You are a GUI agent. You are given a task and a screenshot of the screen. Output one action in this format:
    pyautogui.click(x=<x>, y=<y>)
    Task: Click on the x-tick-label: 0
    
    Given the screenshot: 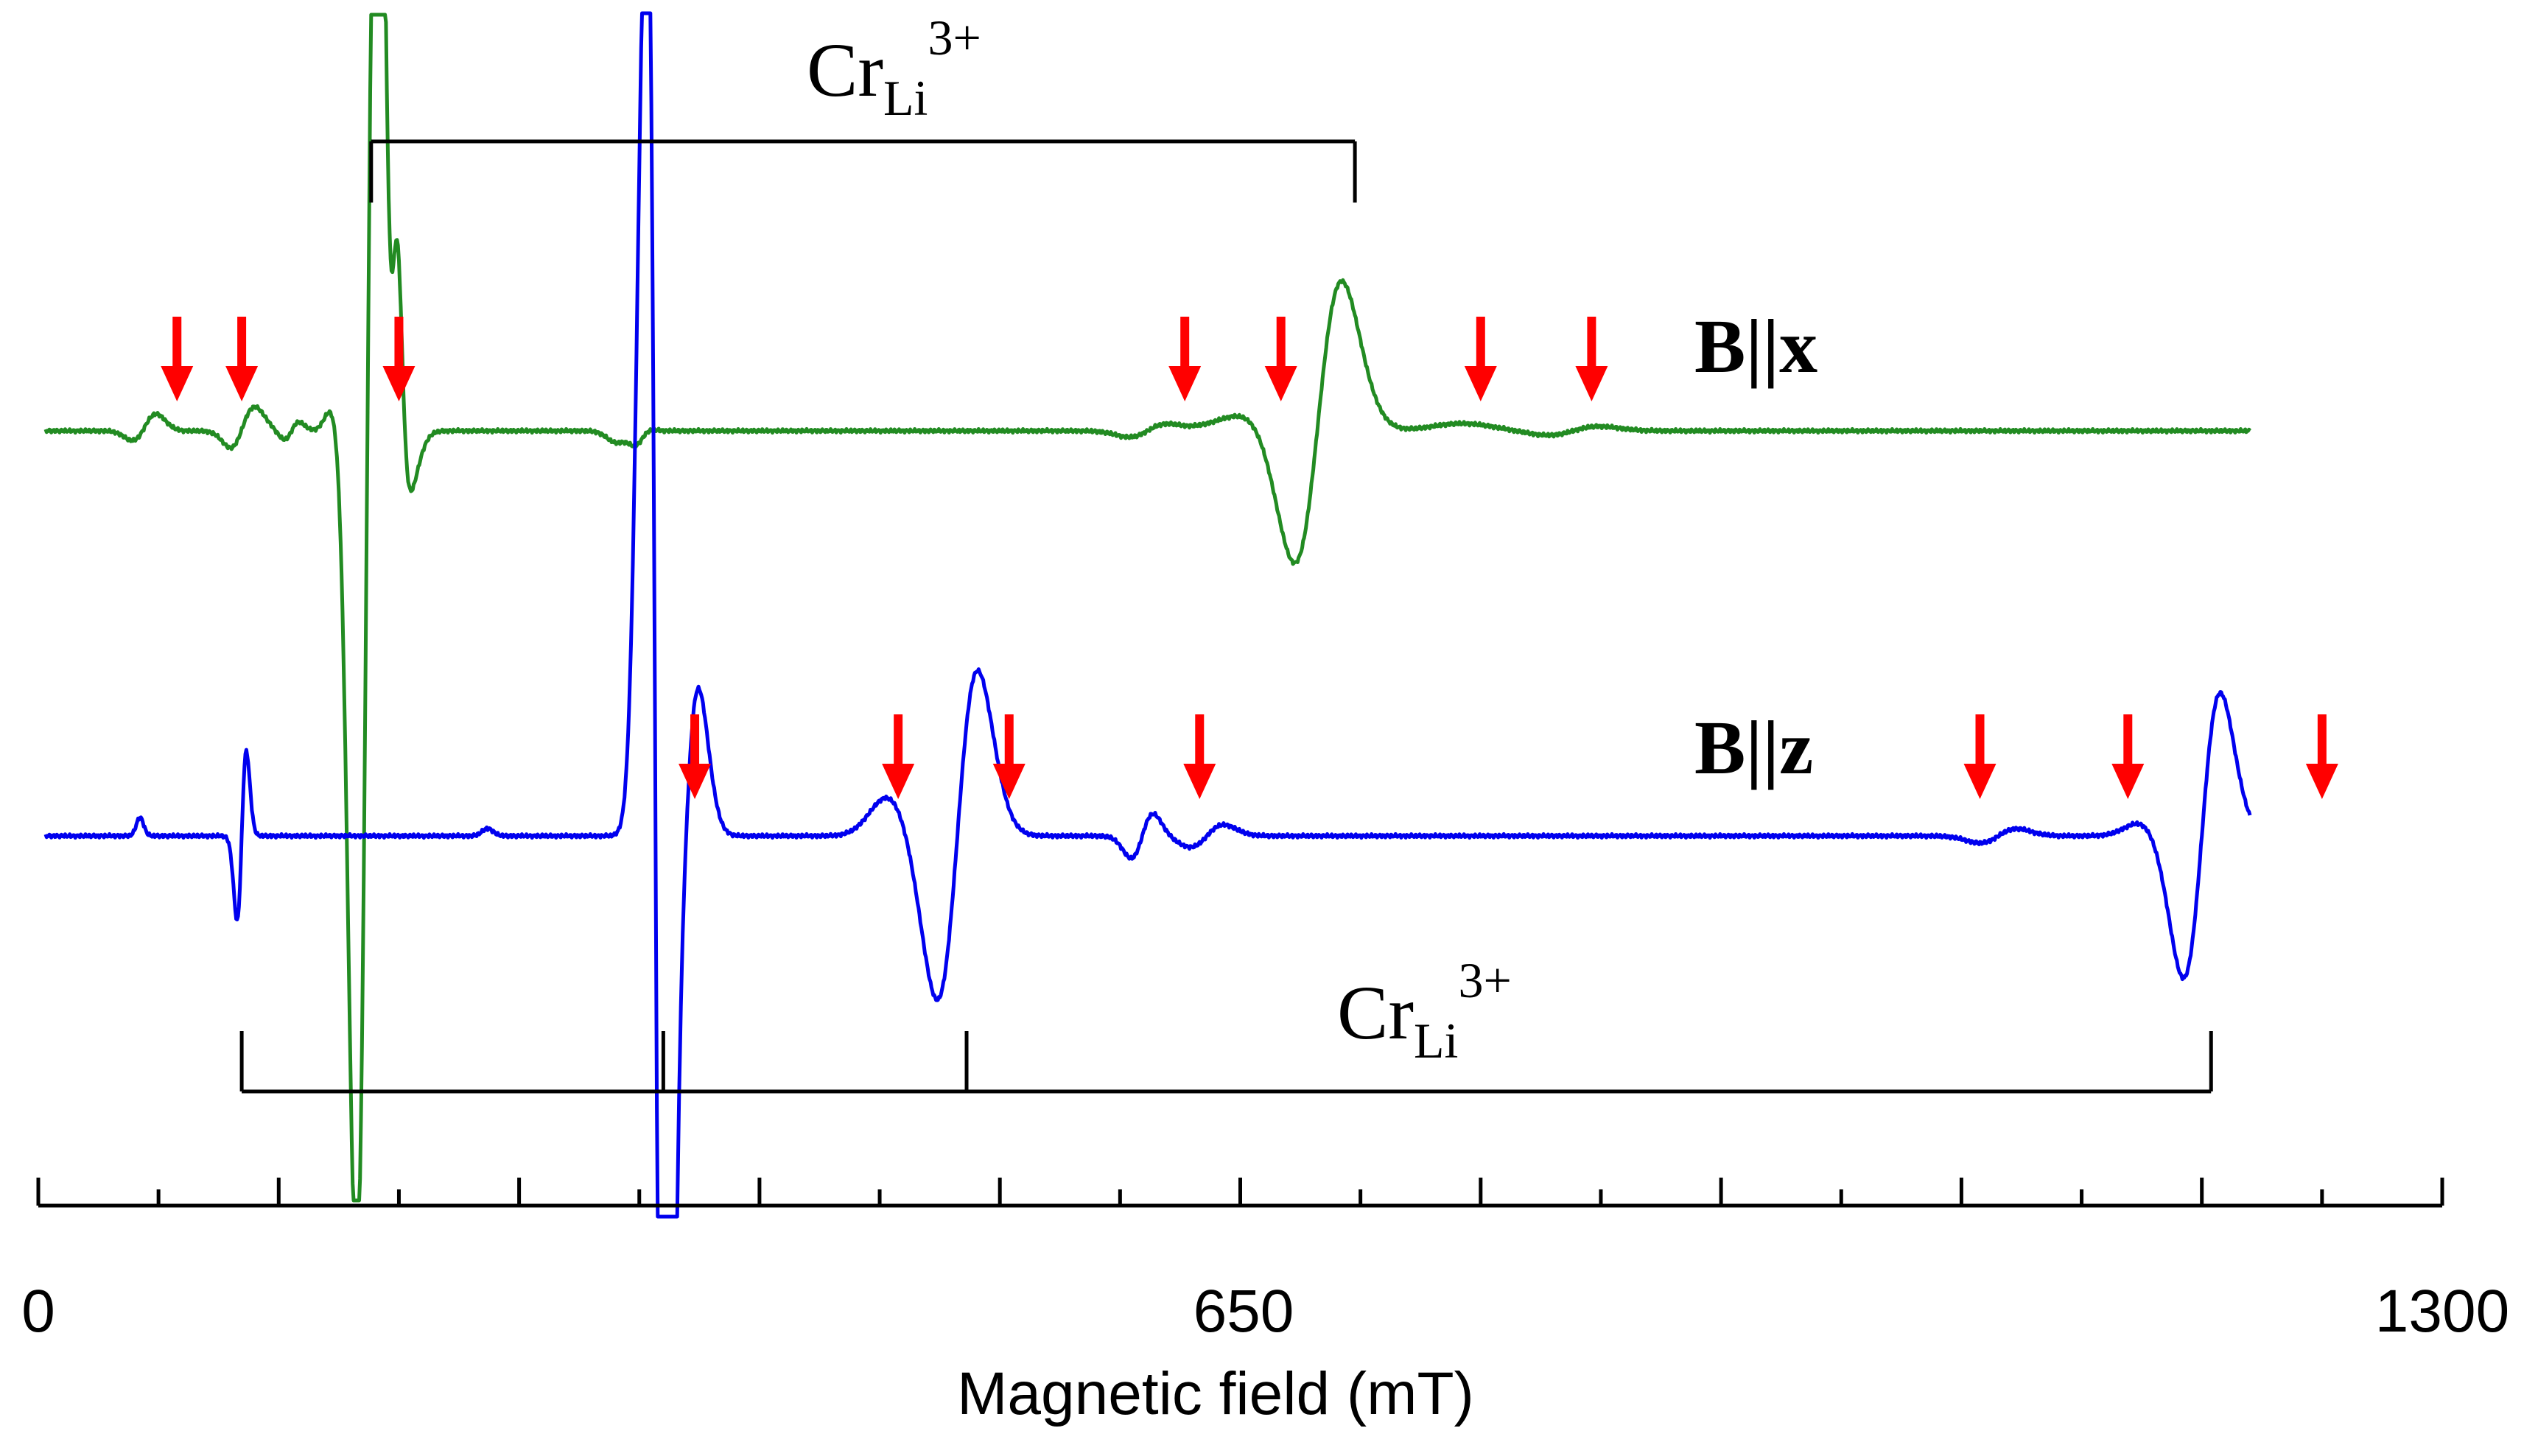 What is the action you would take?
    pyautogui.click(x=38, y=1311)
    